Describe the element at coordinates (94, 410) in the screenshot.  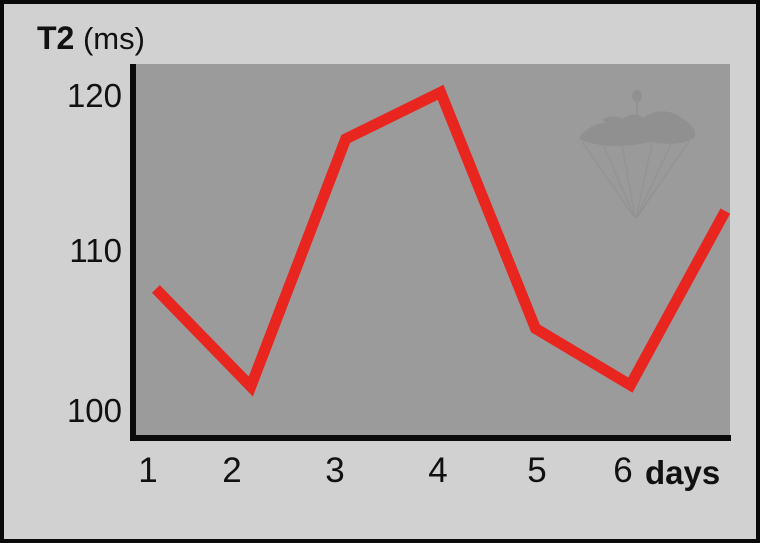
I see `y-tick-label-100: 100` at that location.